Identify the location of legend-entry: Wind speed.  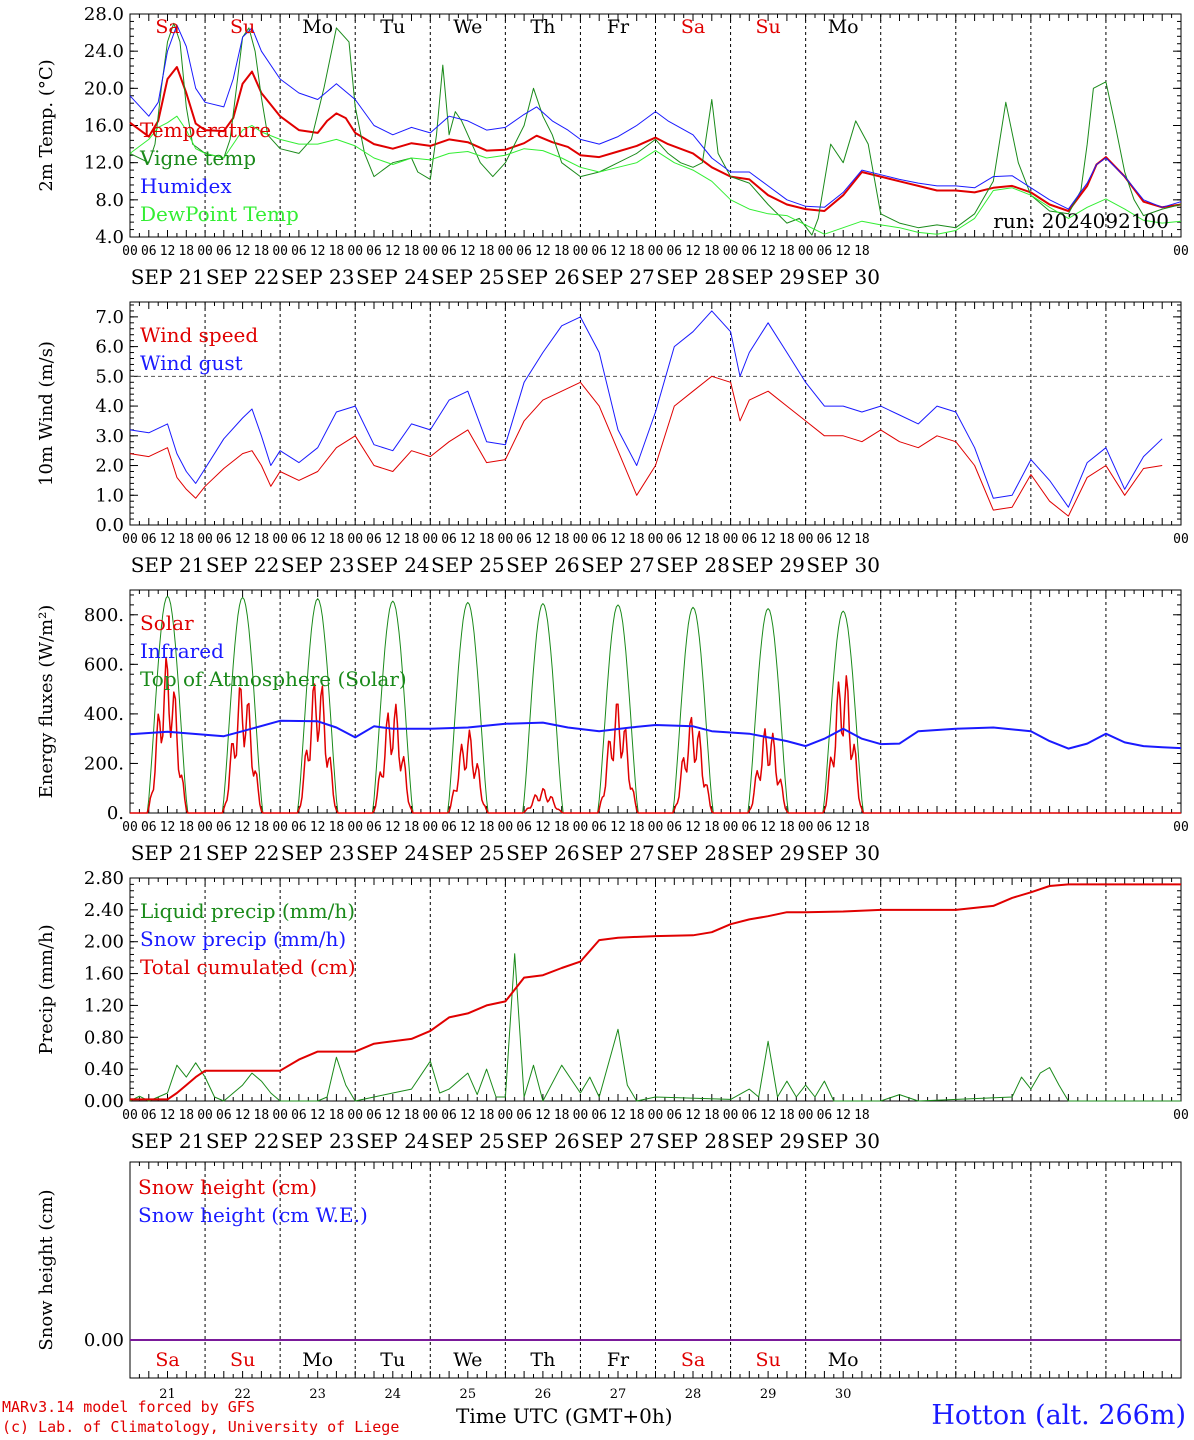
(199, 335).